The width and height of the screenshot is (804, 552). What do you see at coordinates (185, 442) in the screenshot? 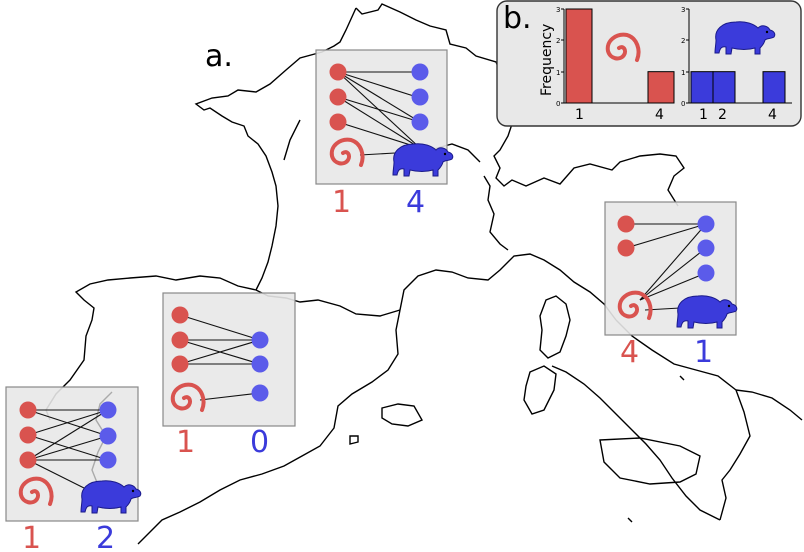
I see `count-red-spain: 1` at bounding box center [185, 442].